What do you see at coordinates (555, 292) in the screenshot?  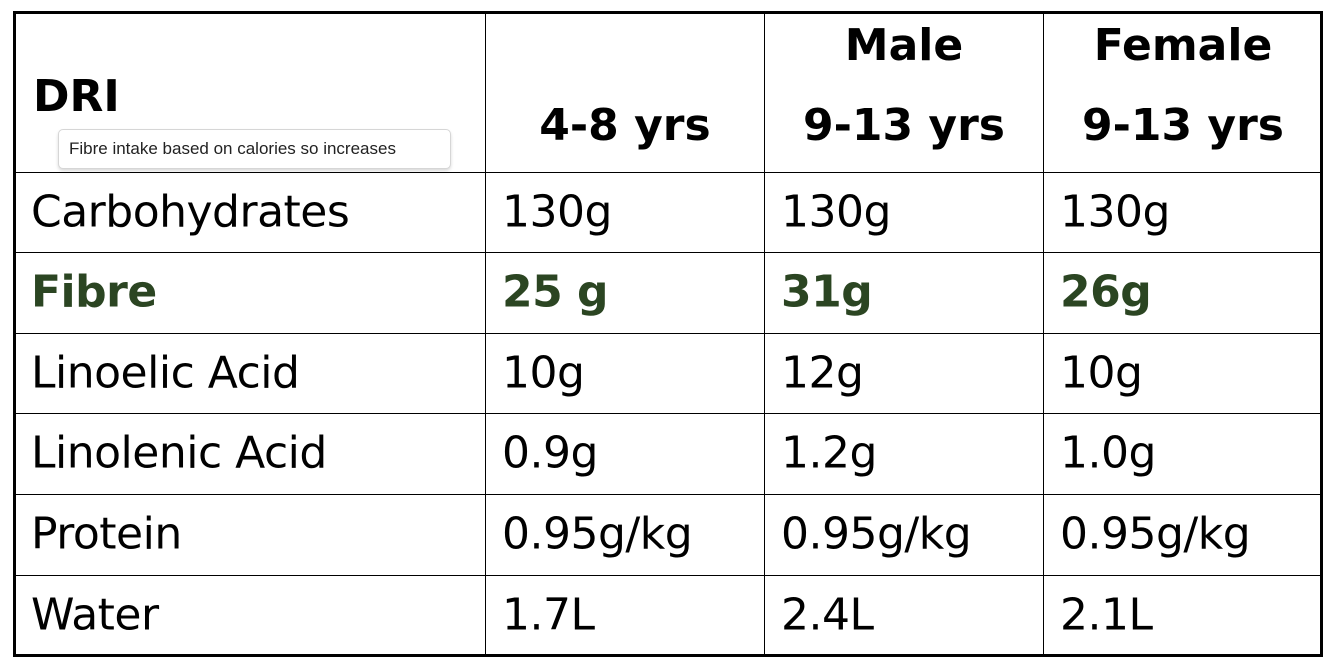 I see `cell-value: 25 g` at bounding box center [555, 292].